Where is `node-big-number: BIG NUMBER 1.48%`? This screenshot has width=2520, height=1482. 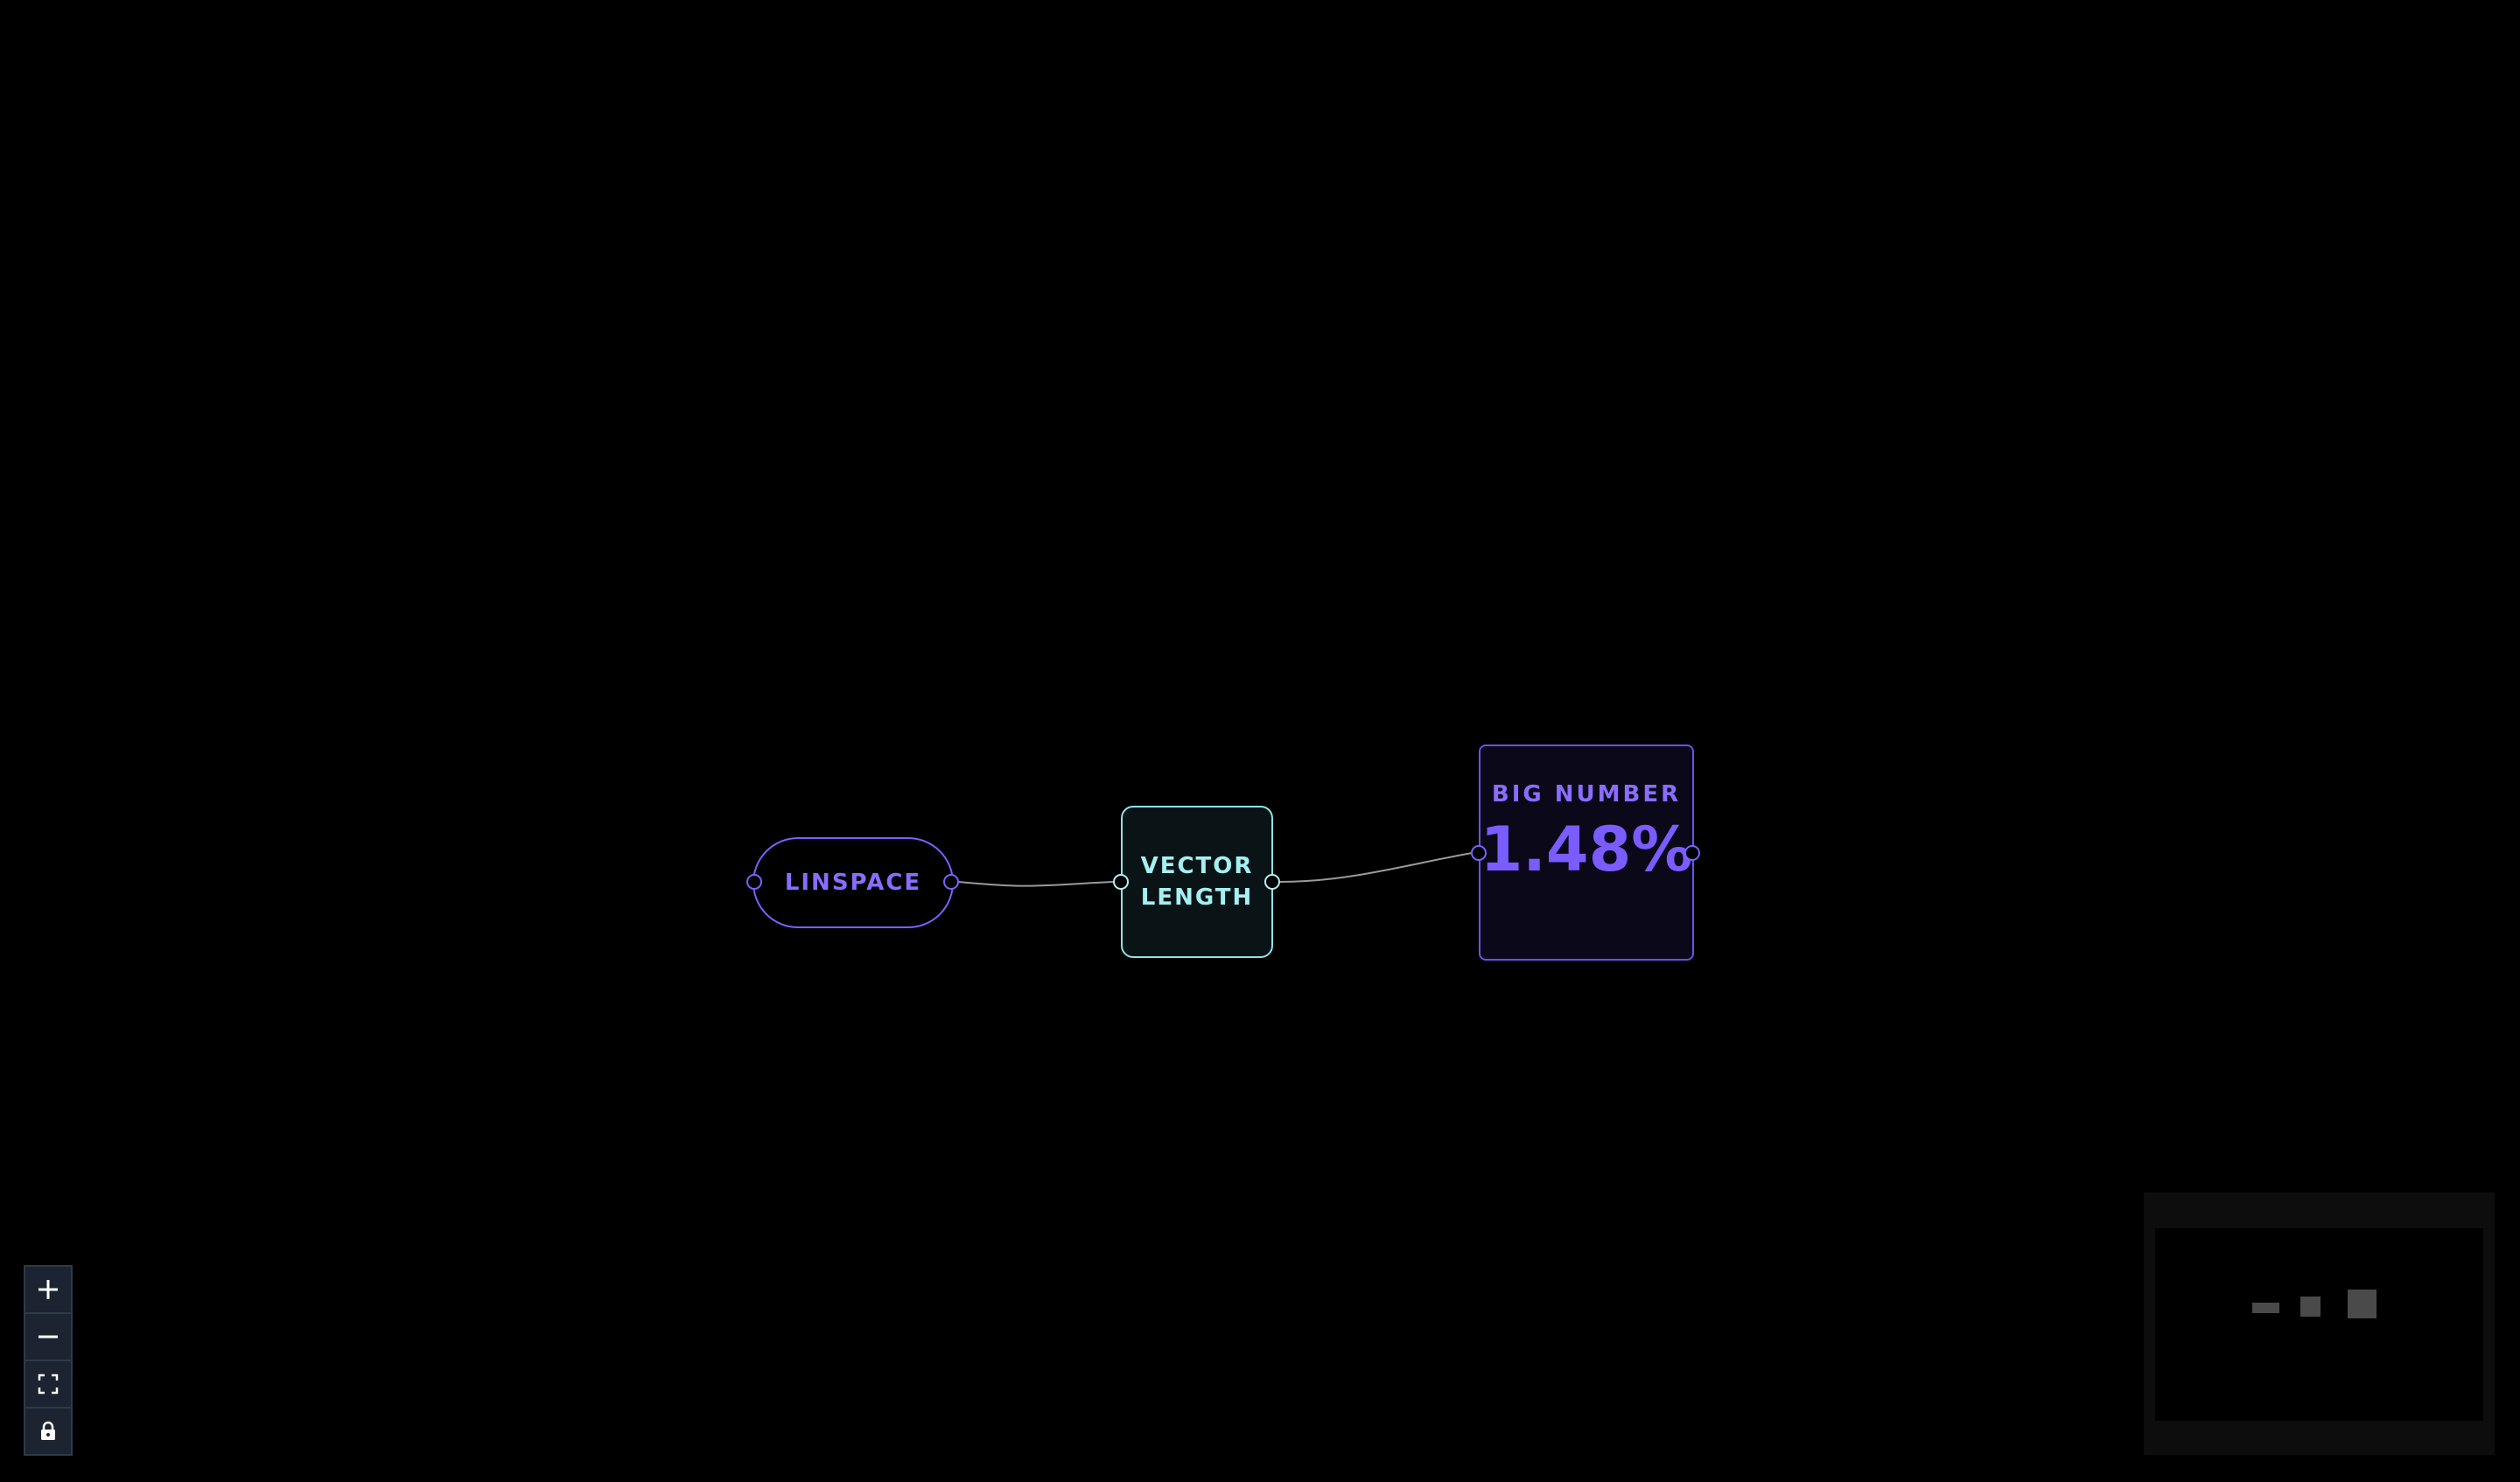 node-big-number: BIG NUMBER 1.48% is located at coordinates (1586, 852).